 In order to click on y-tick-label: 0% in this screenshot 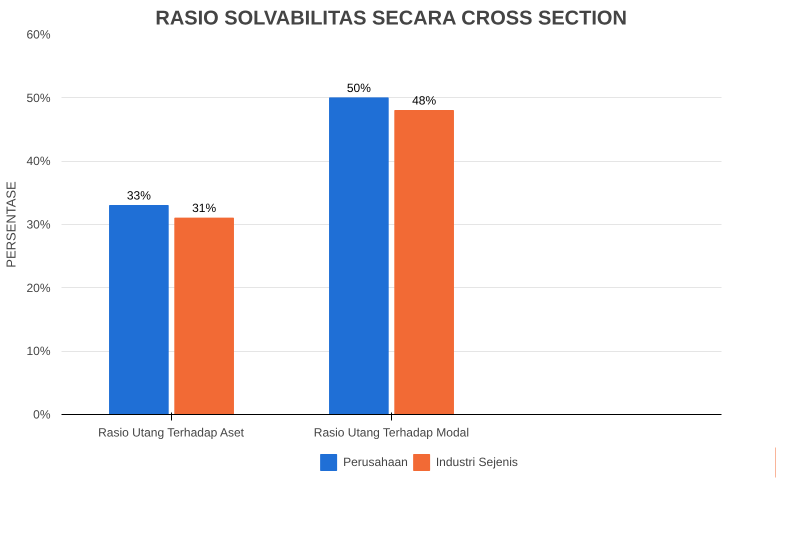, I will do `click(42, 415)`.